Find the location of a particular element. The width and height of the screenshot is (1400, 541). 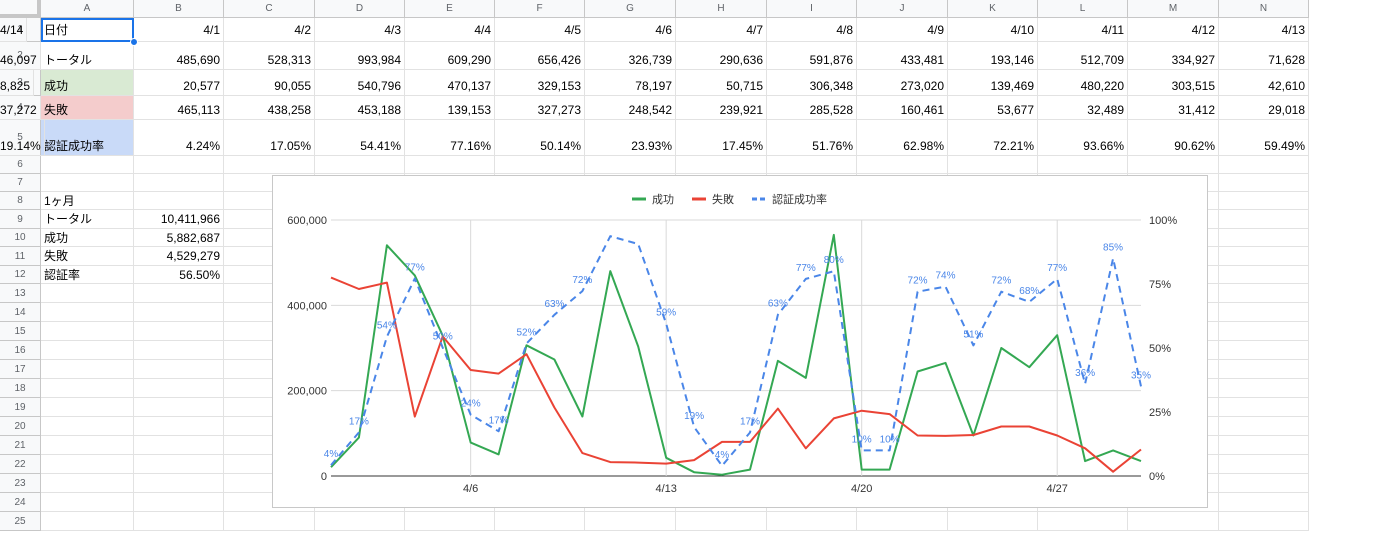

column-header: H is located at coordinates (721, 9).